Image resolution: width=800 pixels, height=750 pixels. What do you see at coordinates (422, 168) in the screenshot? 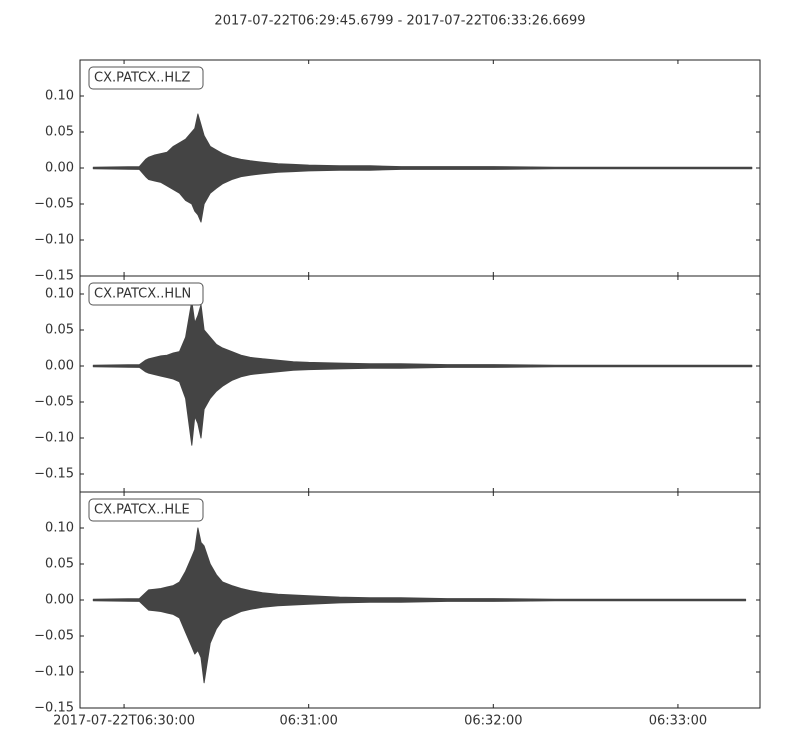
I see `waveform` at bounding box center [422, 168].